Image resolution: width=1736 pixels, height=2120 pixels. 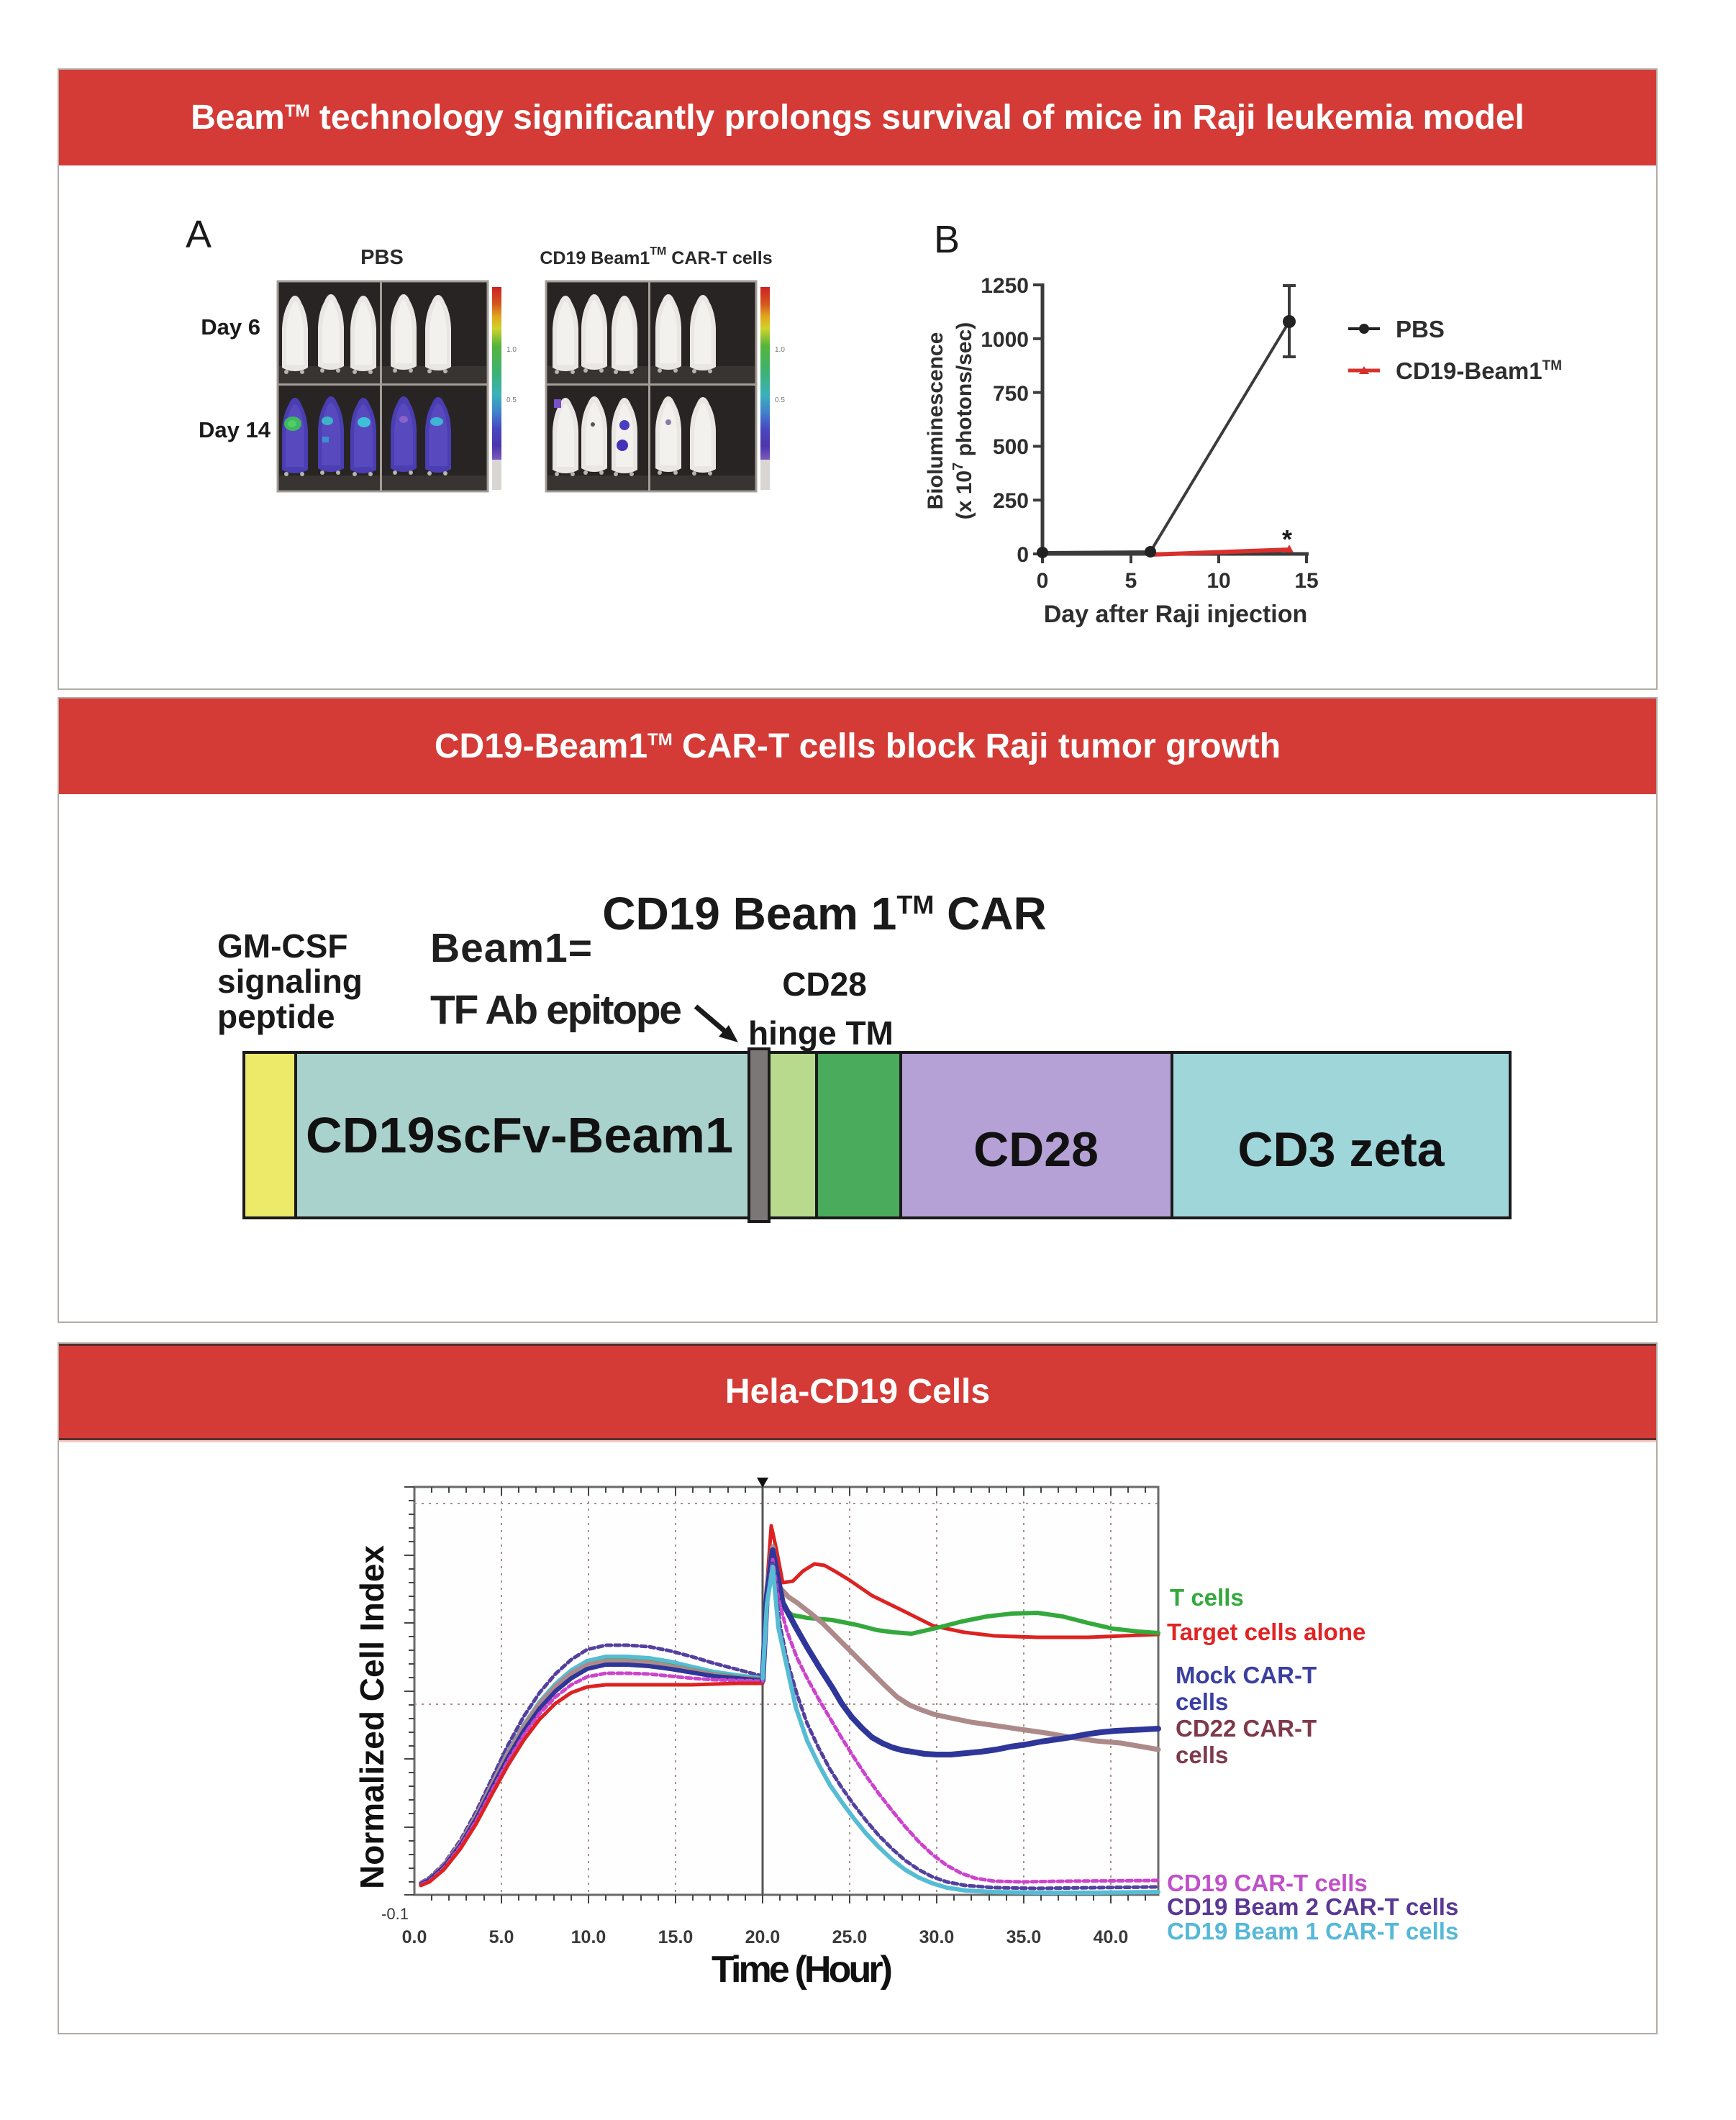 What do you see at coordinates (1011, 394) in the screenshot?
I see `svg-text: 750` at bounding box center [1011, 394].